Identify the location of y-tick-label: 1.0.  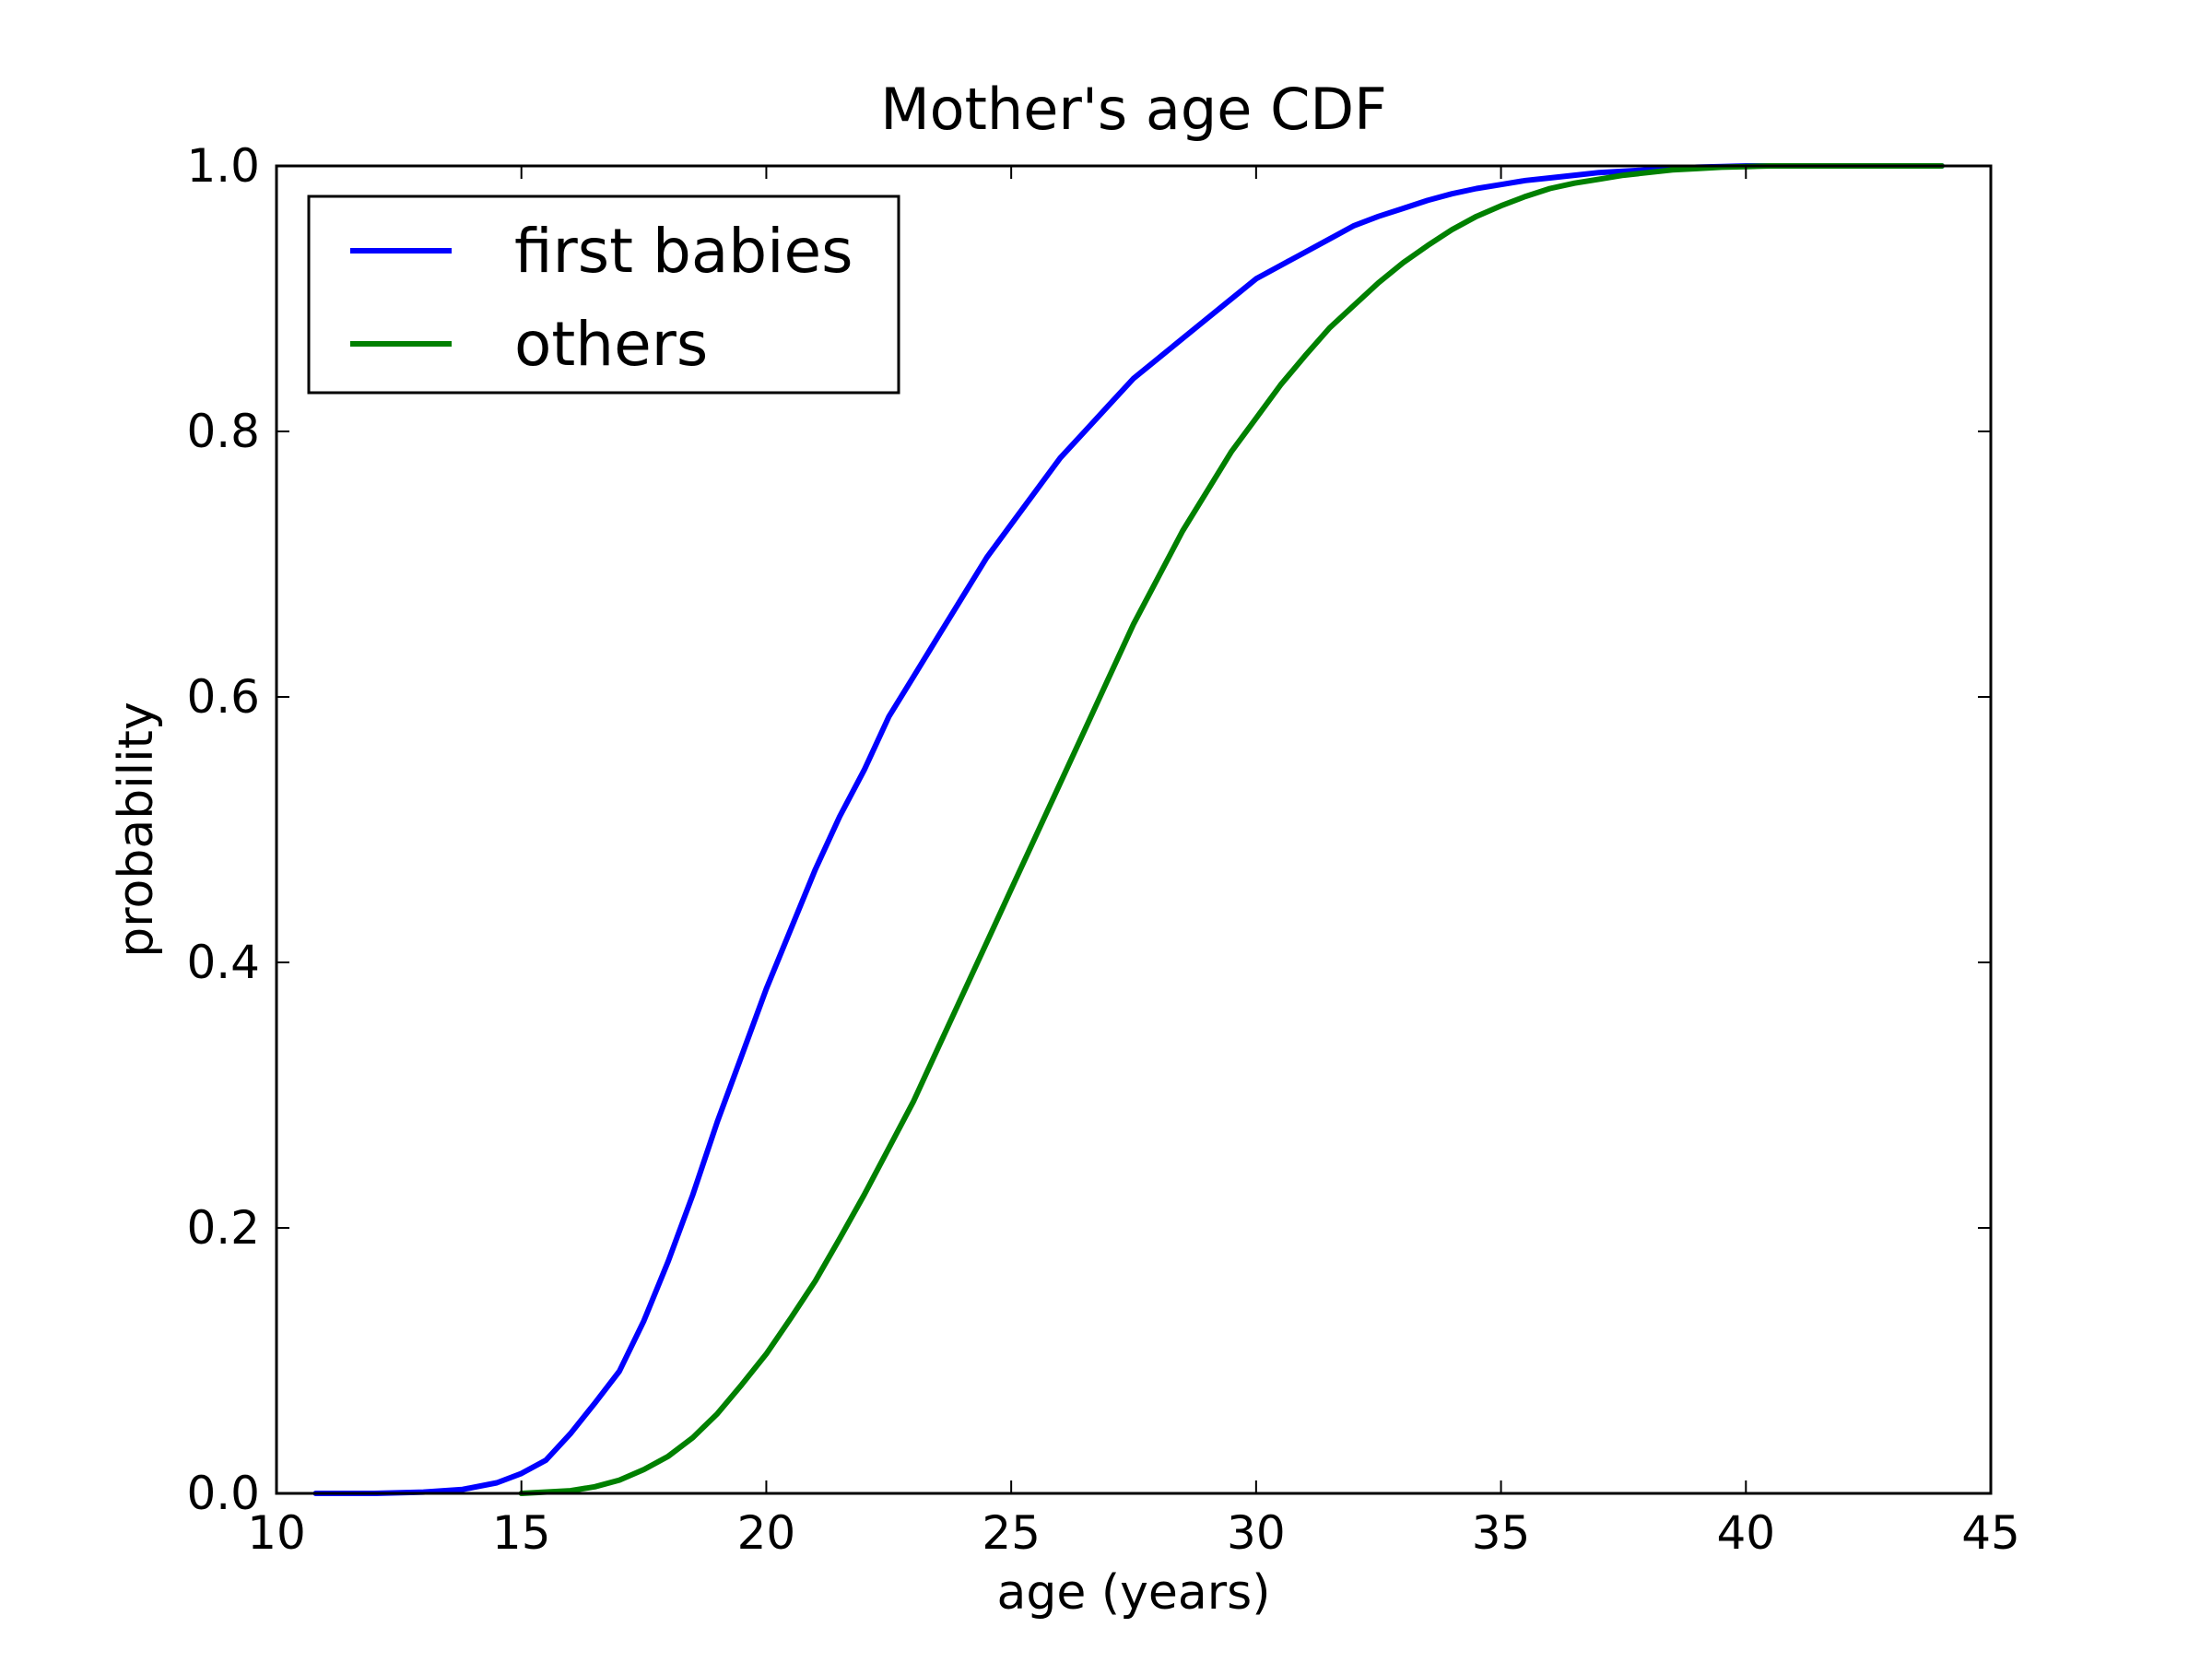
(223, 166).